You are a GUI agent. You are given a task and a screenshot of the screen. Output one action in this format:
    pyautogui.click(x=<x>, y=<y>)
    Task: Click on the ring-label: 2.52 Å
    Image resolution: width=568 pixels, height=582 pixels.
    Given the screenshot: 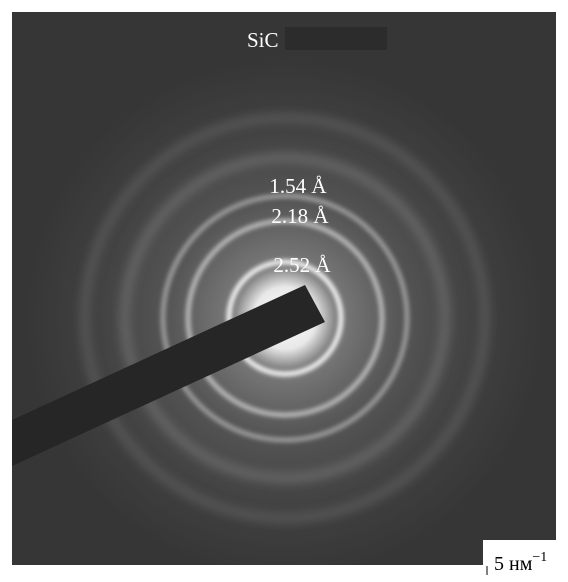 What is the action you would take?
    pyautogui.click(x=302, y=265)
    